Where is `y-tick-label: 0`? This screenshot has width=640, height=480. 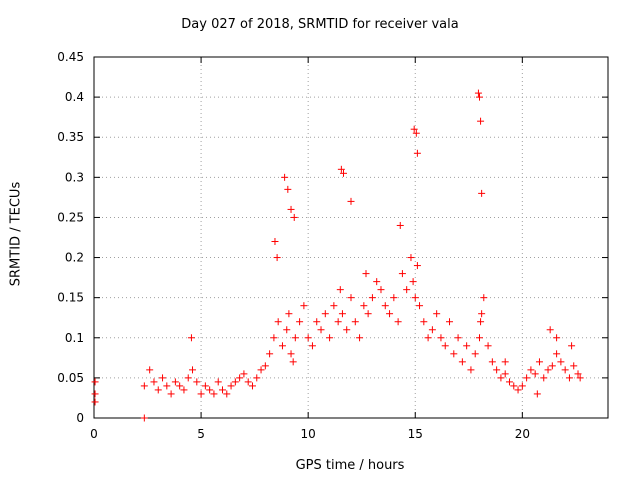 y-tick-label: 0 is located at coordinates (80, 418).